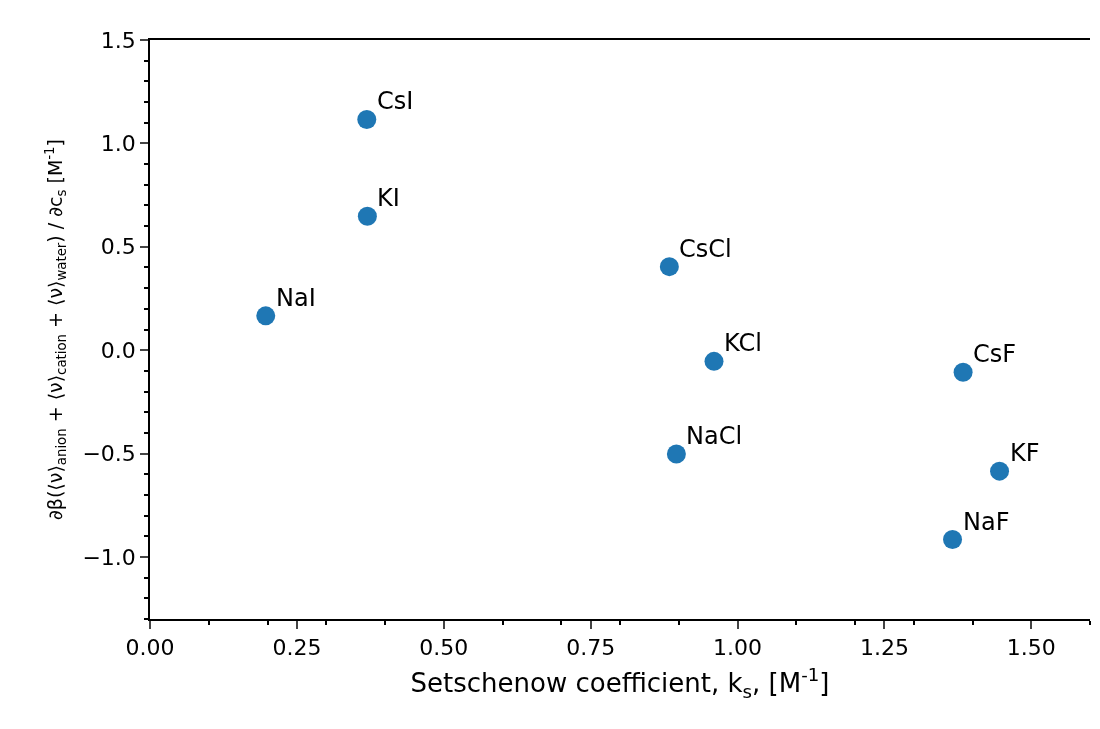  Describe the element at coordinates (109, 557) in the screenshot. I see `y-tick-label: −1.0` at that location.